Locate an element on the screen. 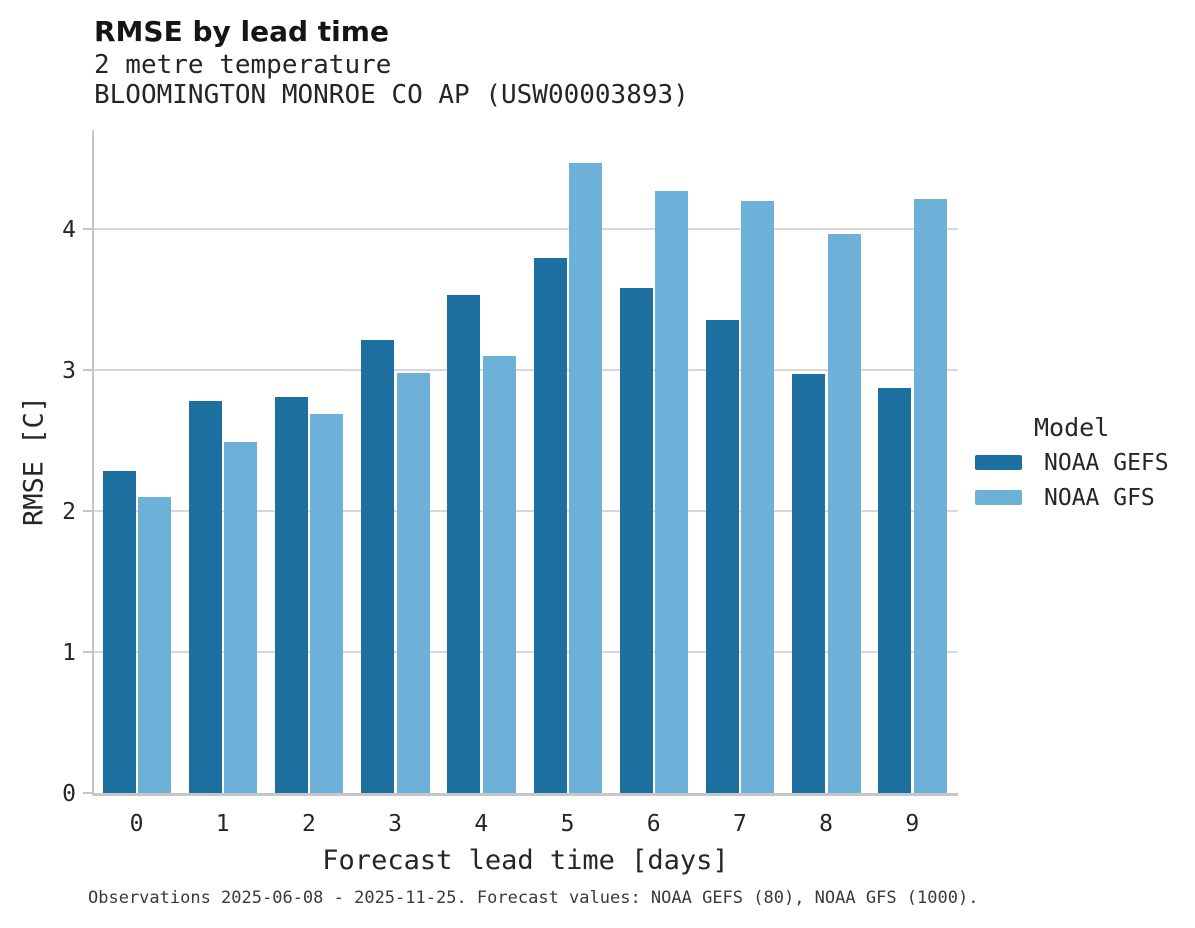 The image size is (1195, 928). legend-label-noaa-gfs: NOAA GFS is located at coordinates (1099, 498).